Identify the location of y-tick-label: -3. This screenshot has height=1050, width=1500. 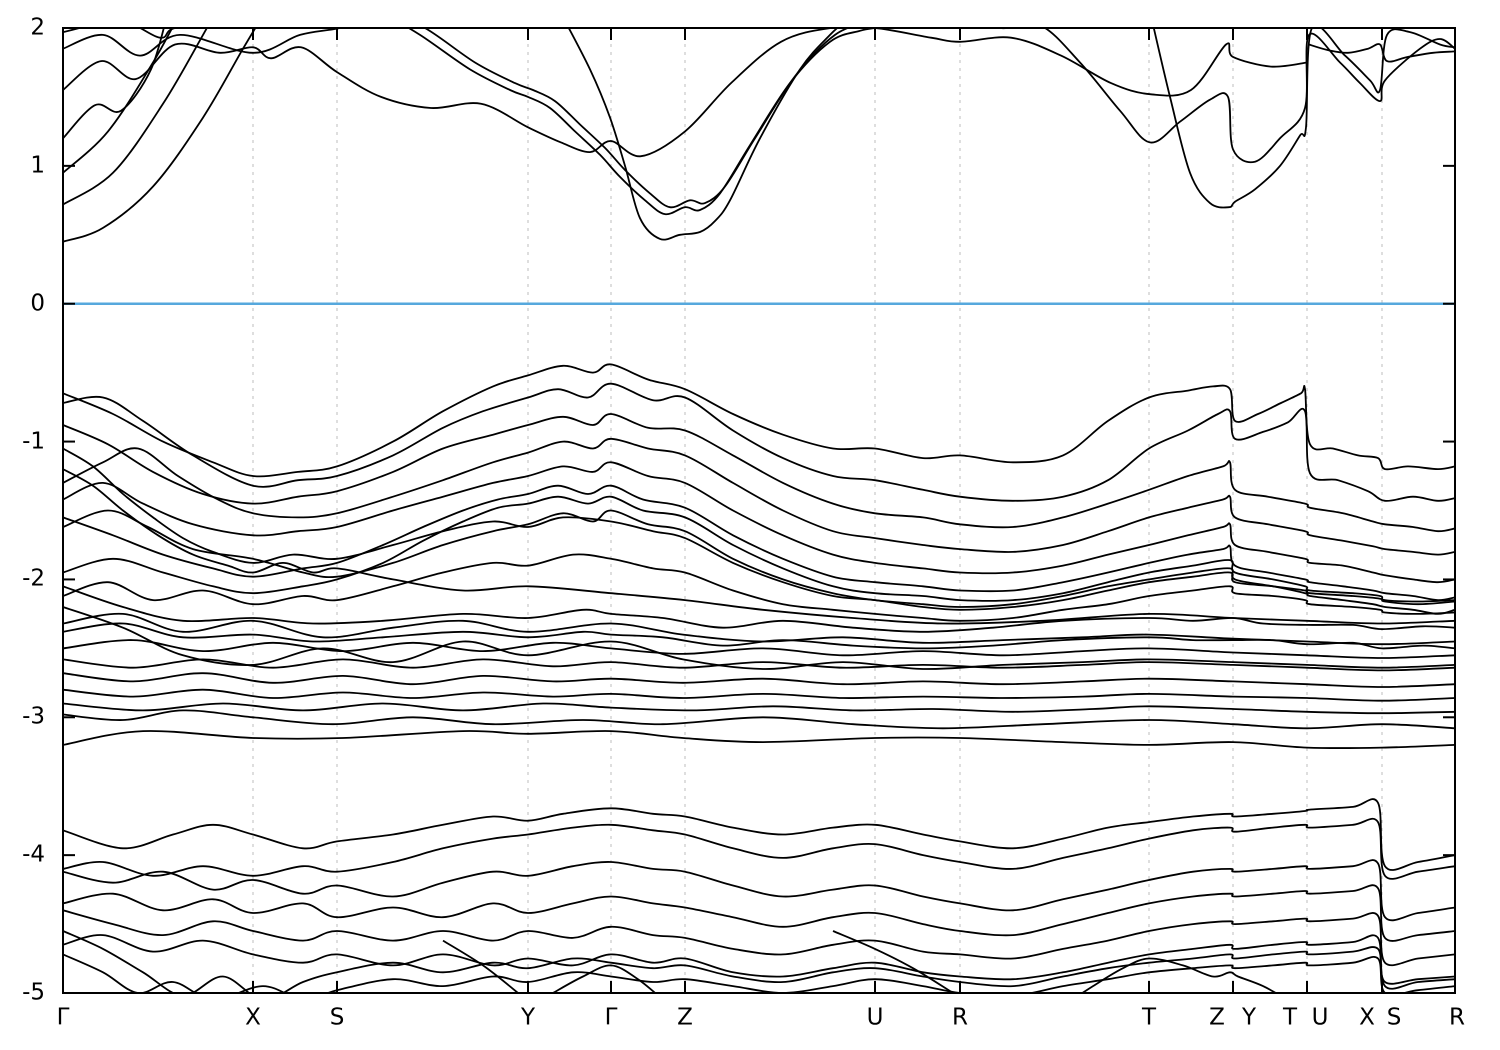
(33, 716).